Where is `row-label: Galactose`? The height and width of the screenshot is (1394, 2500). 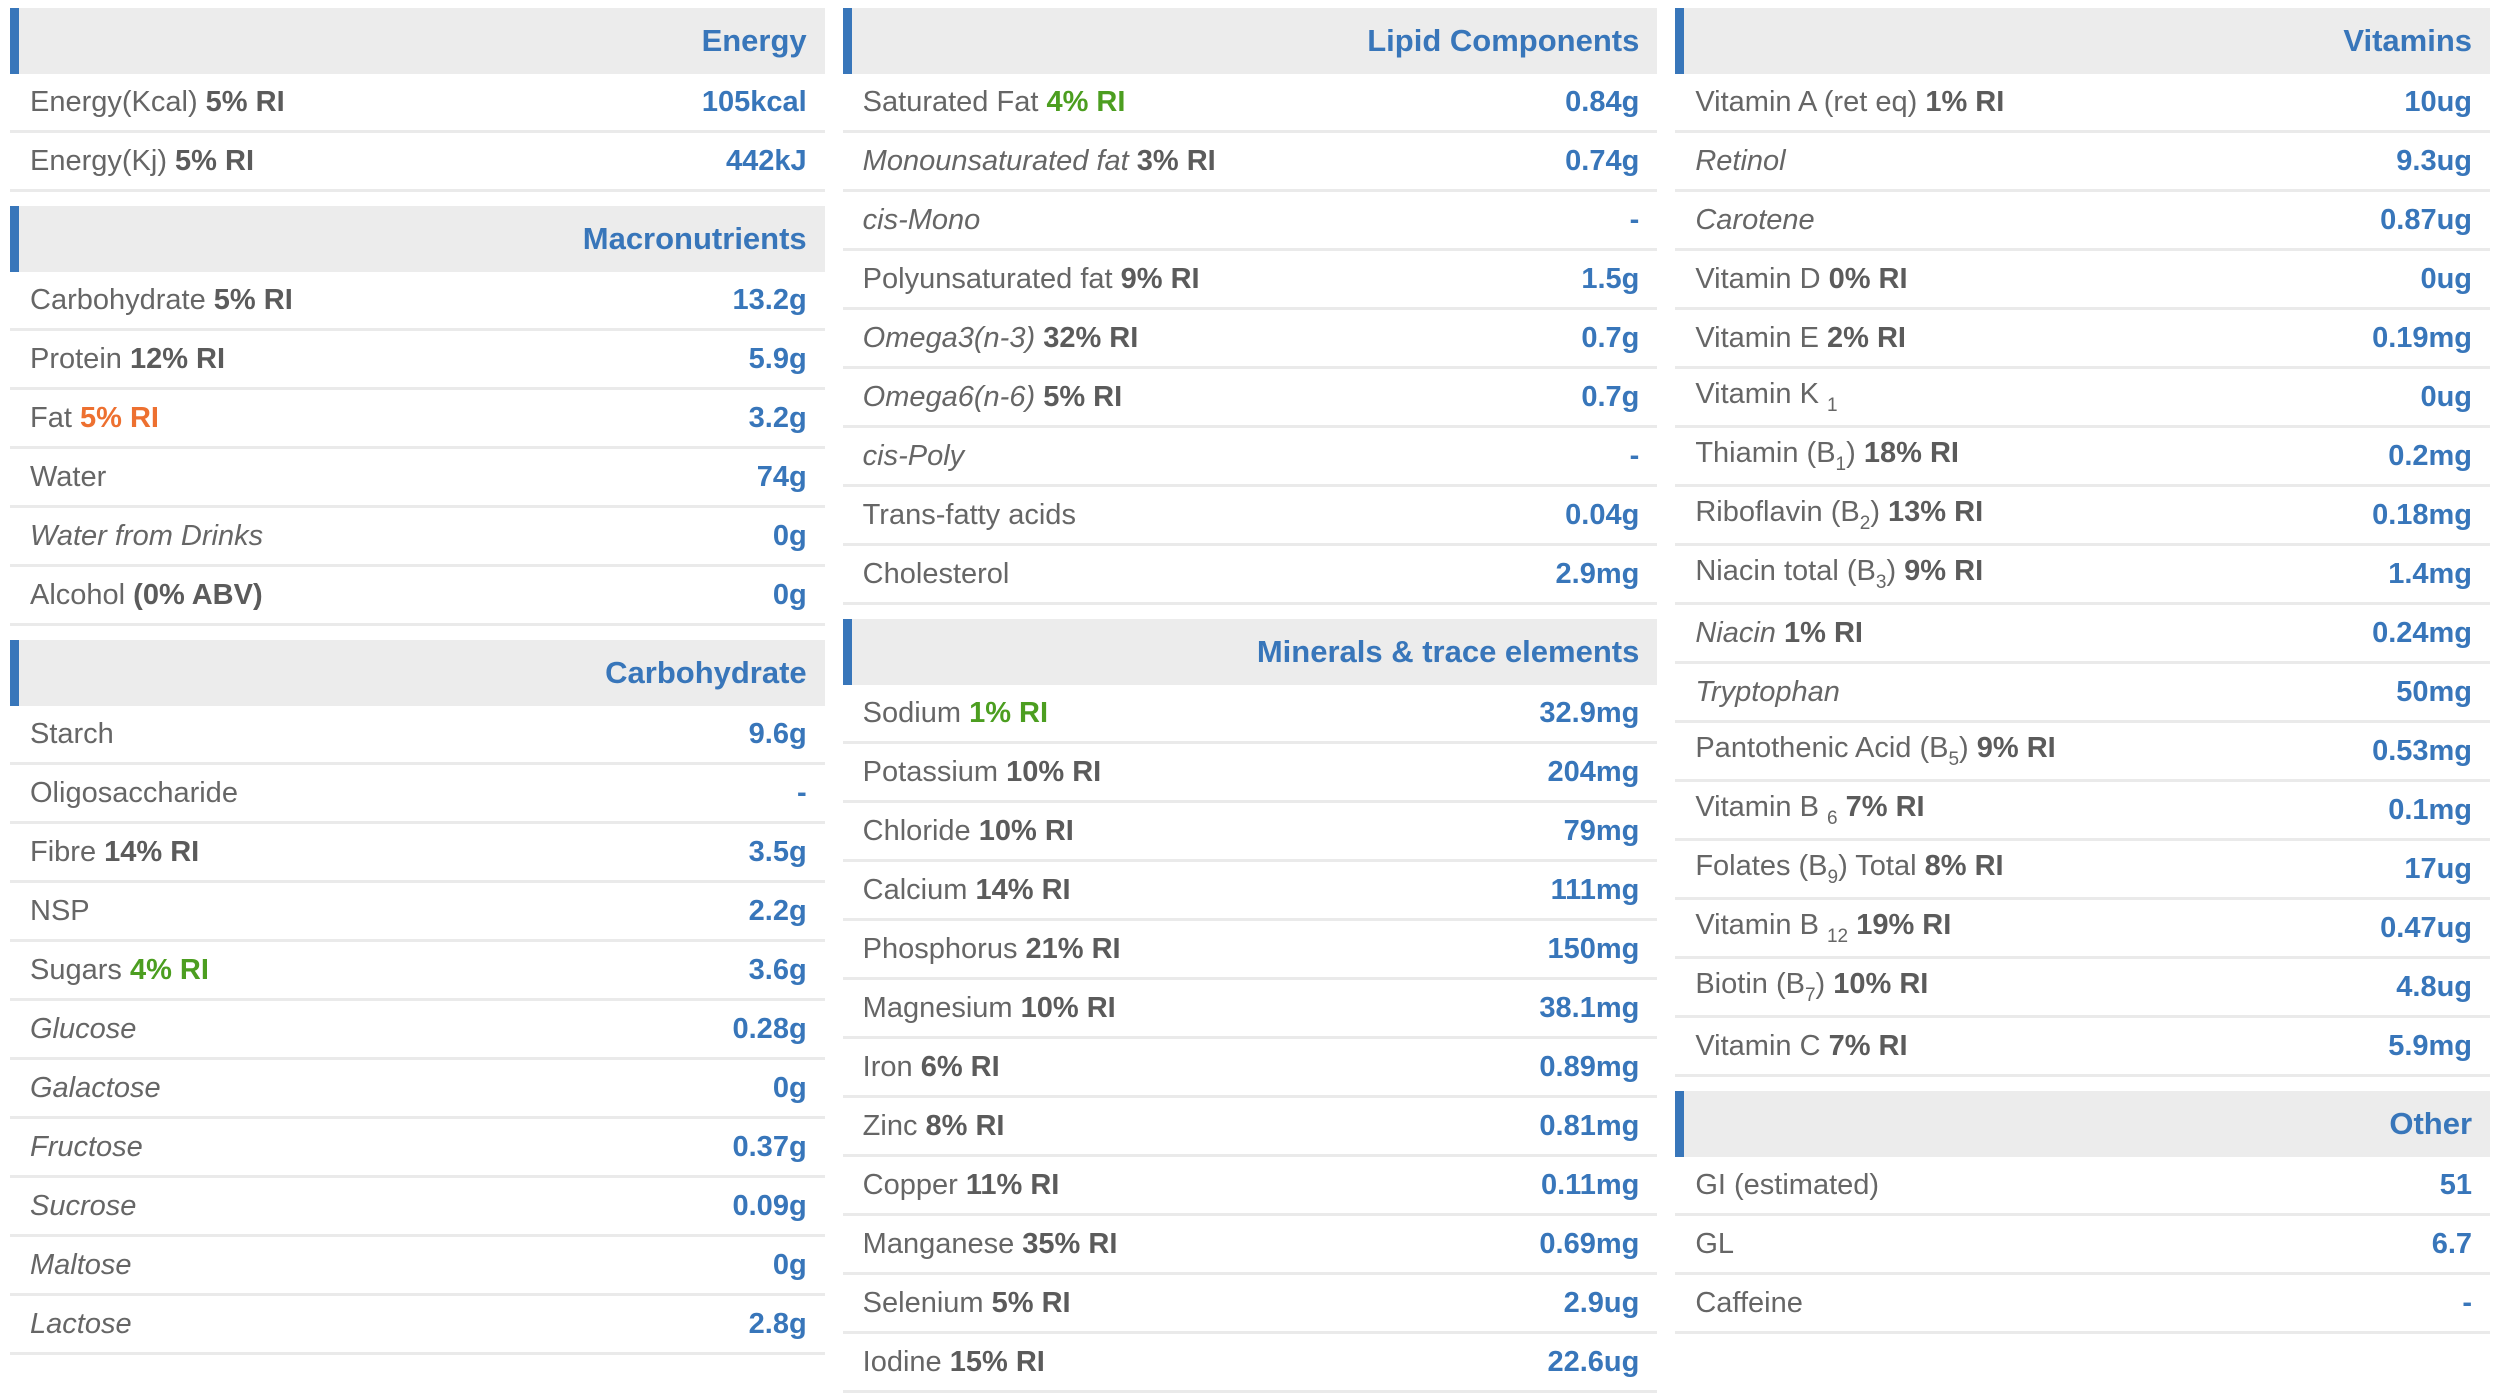 row-label: Galactose is located at coordinates (95, 1087).